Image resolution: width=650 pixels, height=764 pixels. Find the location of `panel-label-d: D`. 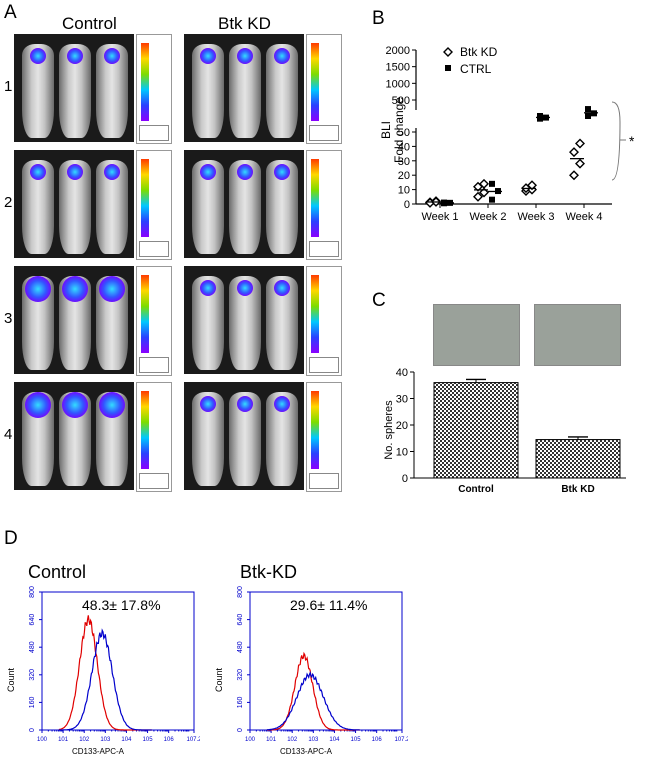

panel-label-d: D is located at coordinates (11, 538).